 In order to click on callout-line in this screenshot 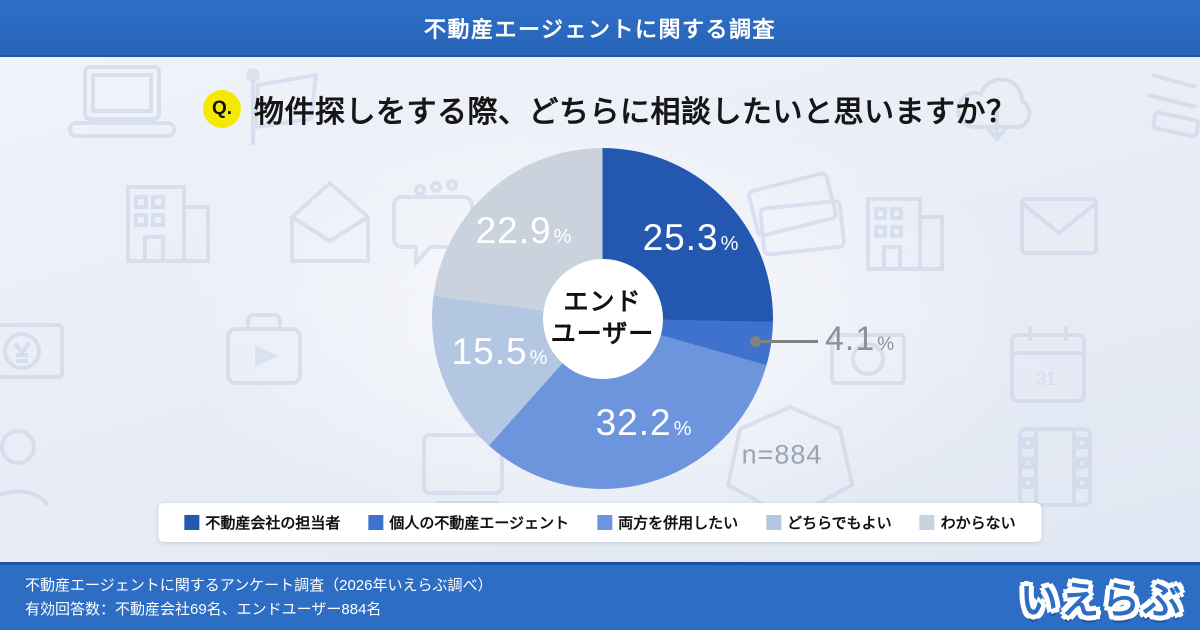, I will do `click(787, 341)`.